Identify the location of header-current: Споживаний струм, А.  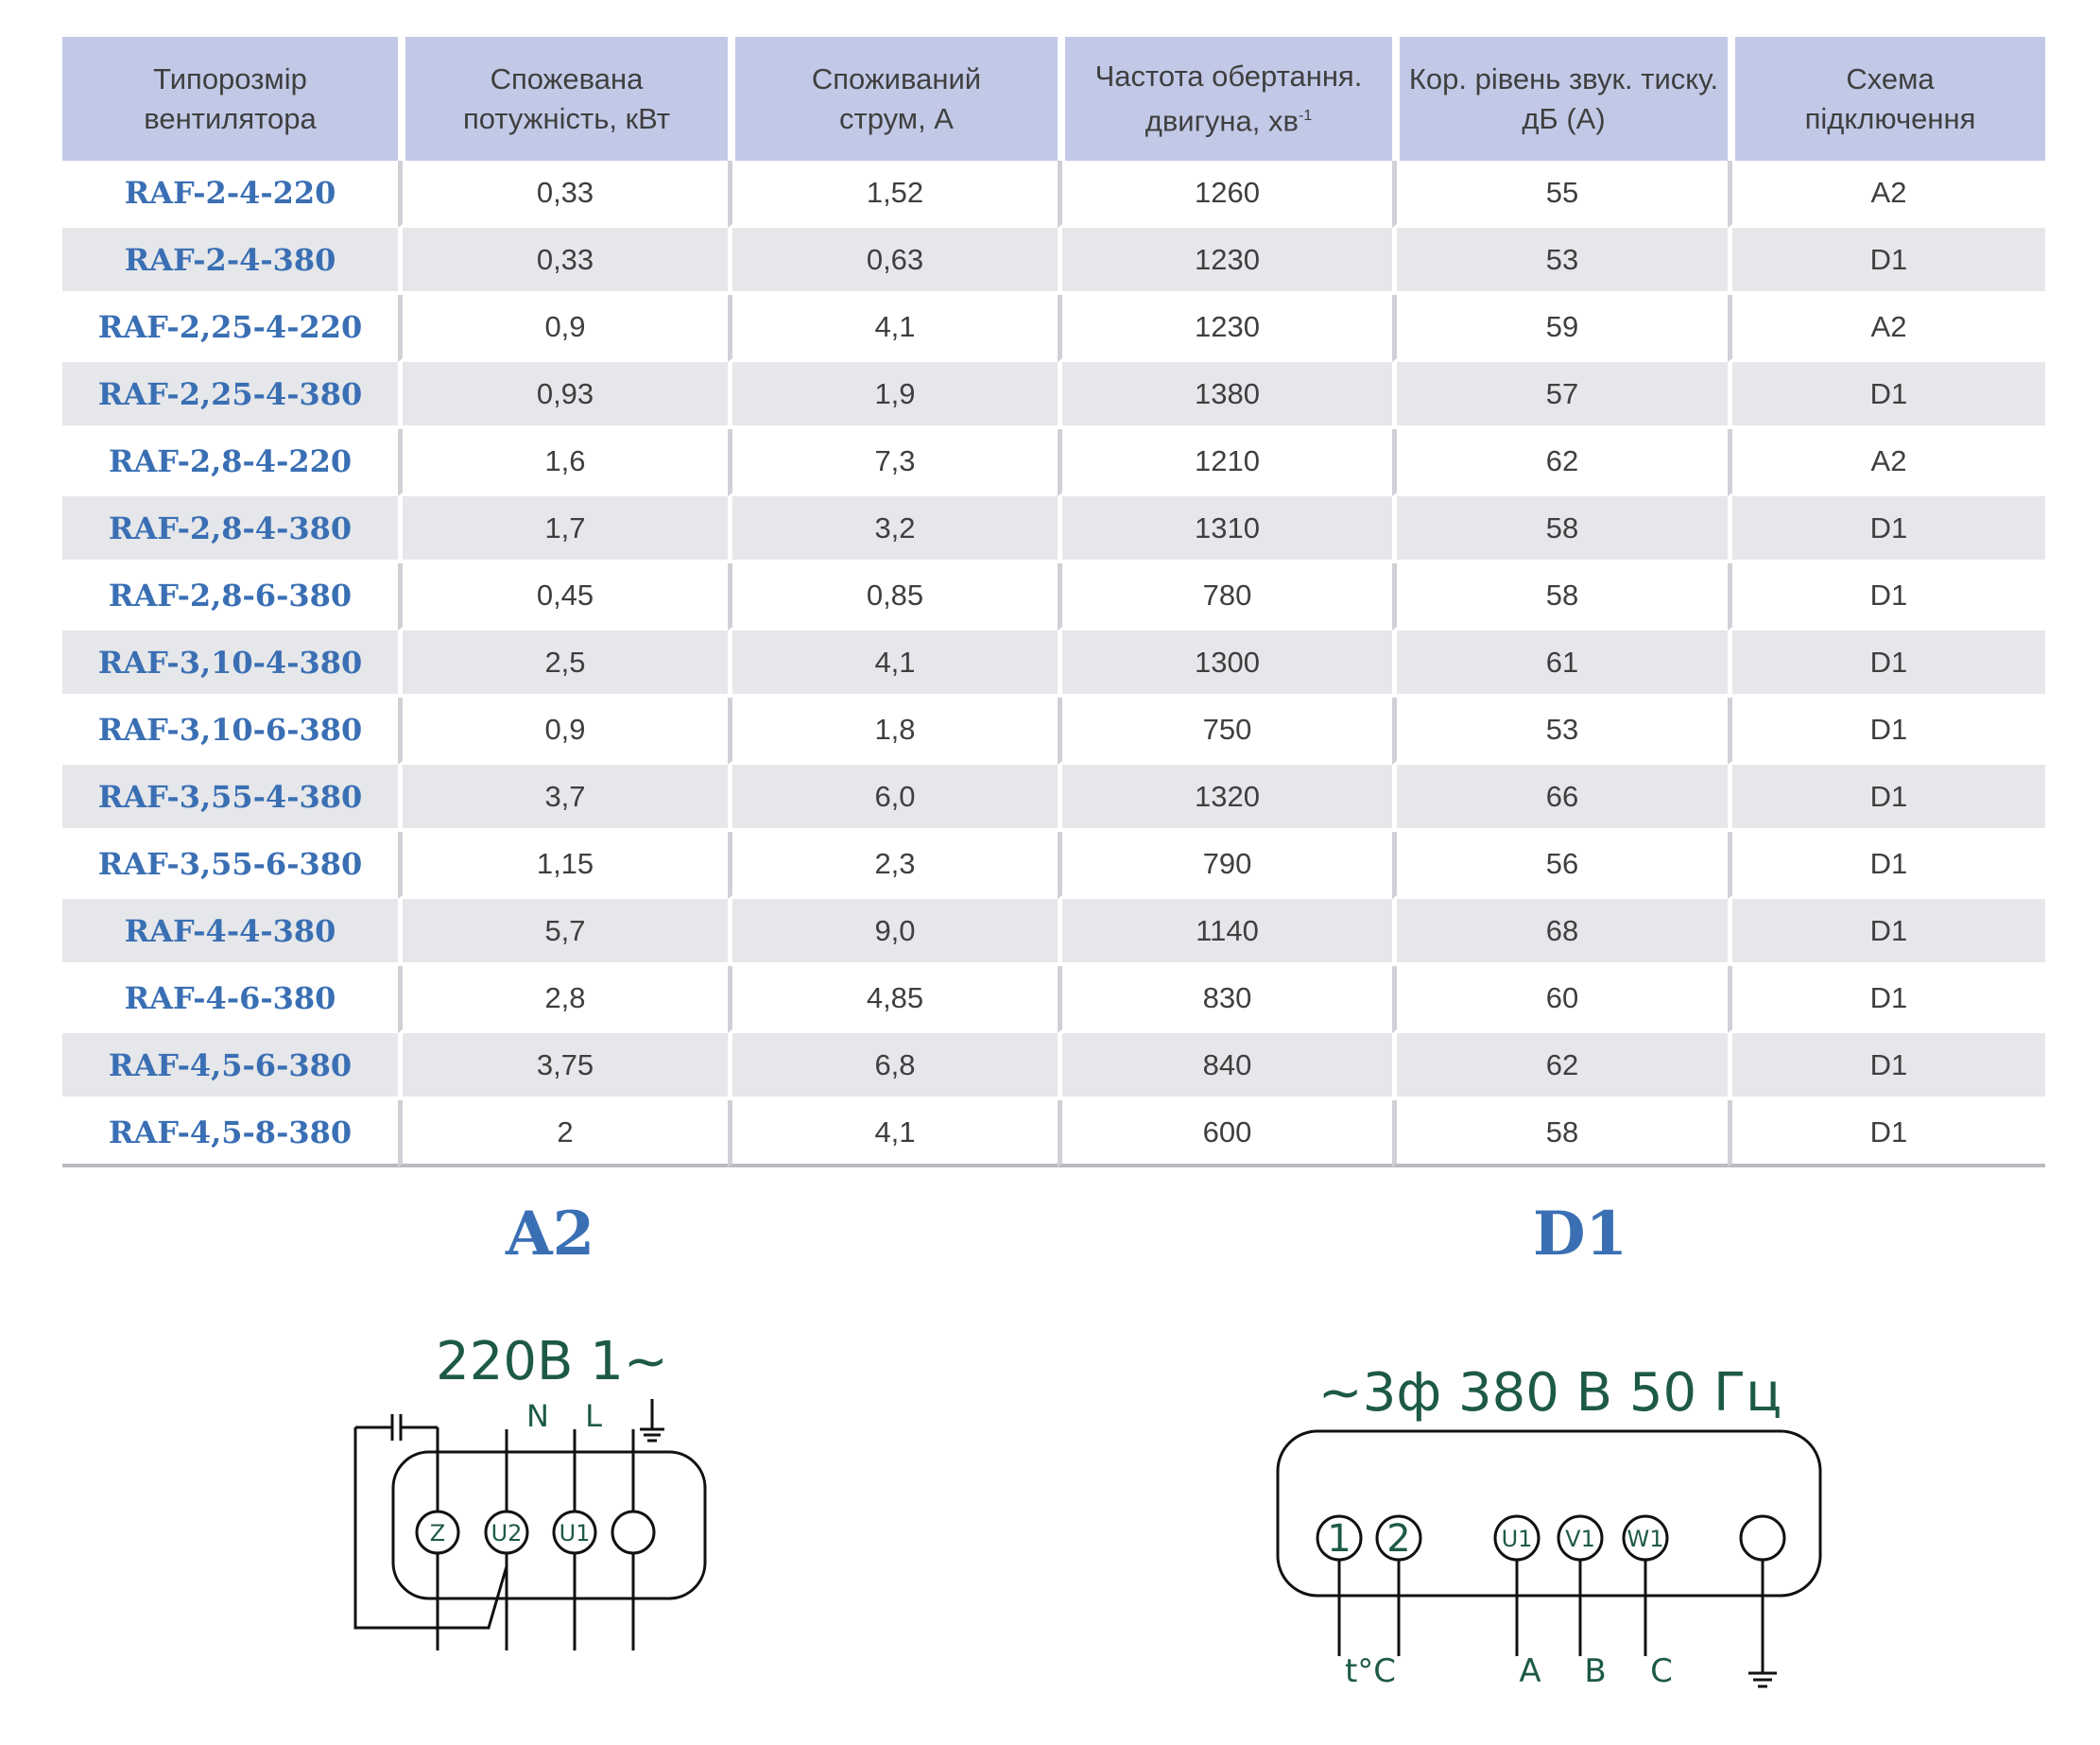
(893, 99).